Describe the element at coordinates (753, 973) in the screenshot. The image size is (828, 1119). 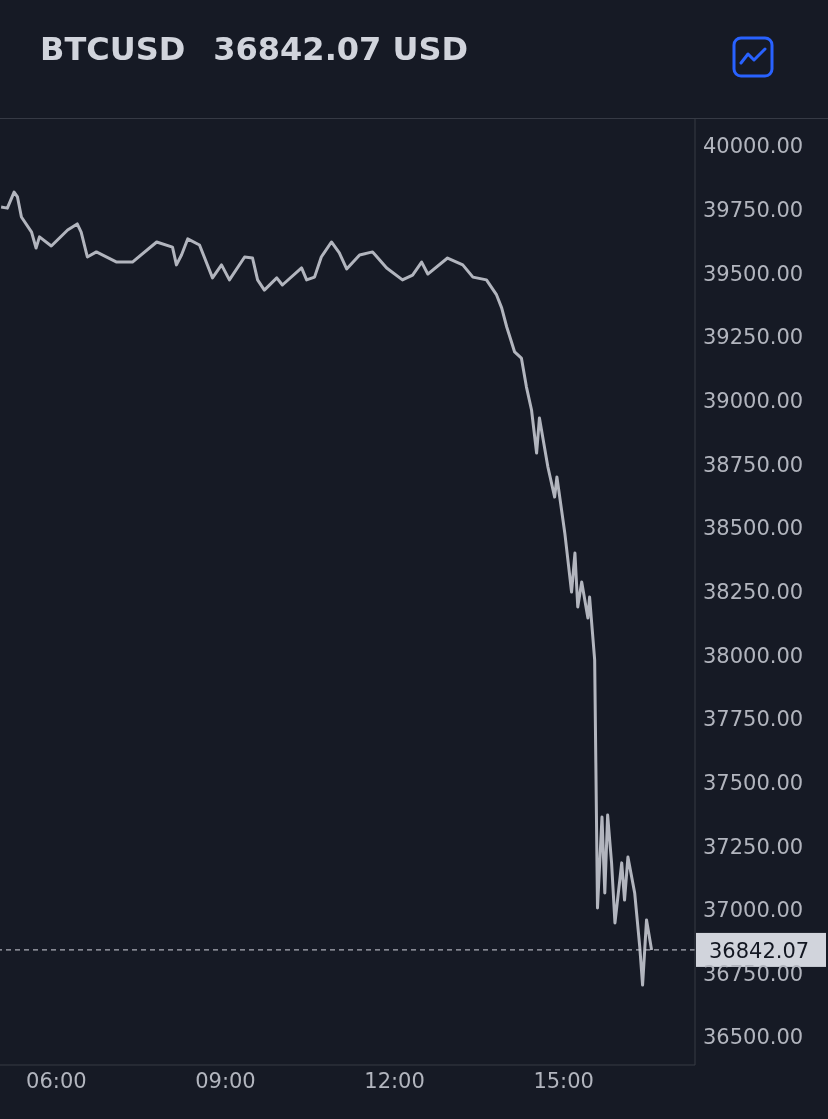
I see `y-tick-label: 36750.00` at that location.